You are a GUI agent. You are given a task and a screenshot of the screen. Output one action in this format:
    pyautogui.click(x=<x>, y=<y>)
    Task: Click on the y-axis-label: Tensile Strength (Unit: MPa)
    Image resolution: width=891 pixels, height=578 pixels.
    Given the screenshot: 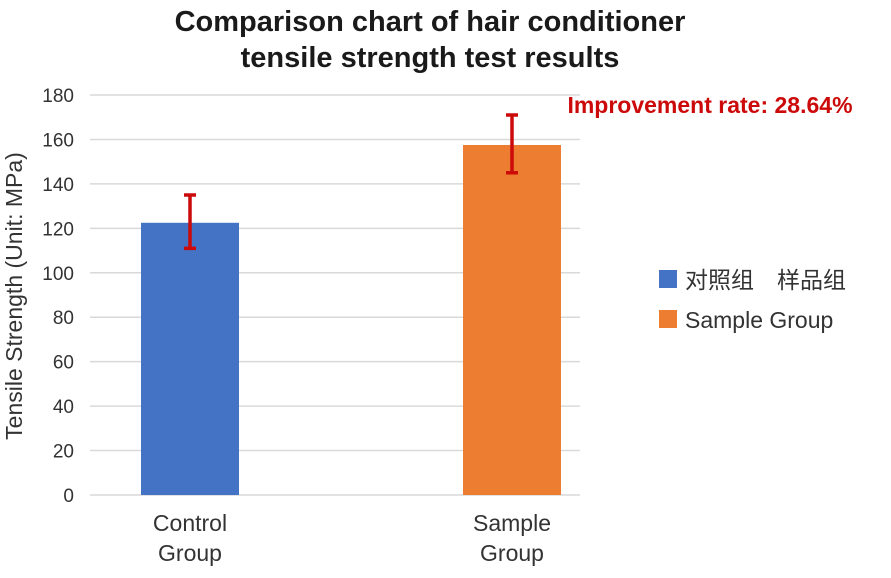 What is the action you would take?
    pyautogui.click(x=14, y=296)
    